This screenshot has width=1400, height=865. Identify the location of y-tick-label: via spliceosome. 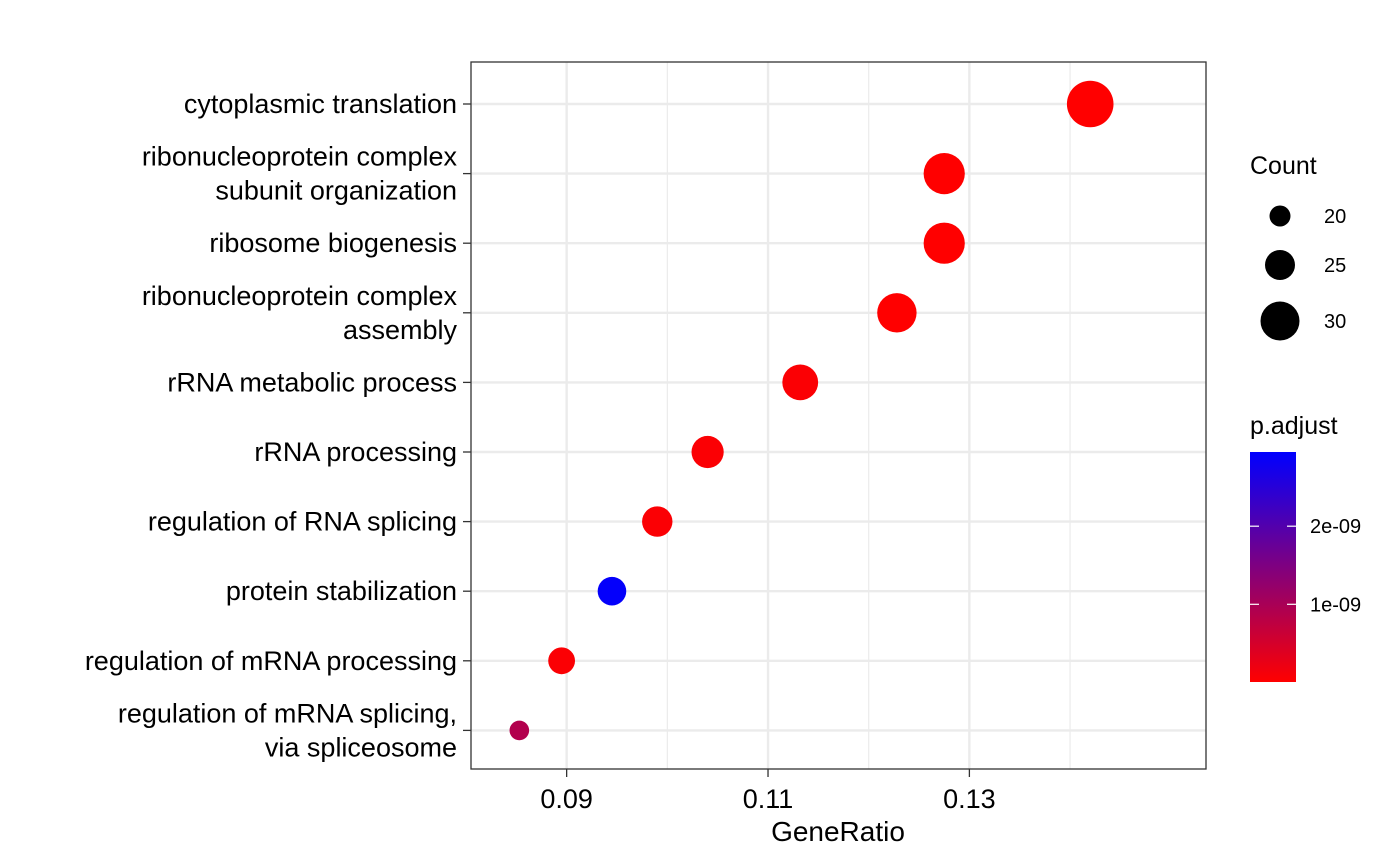
(361, 747).